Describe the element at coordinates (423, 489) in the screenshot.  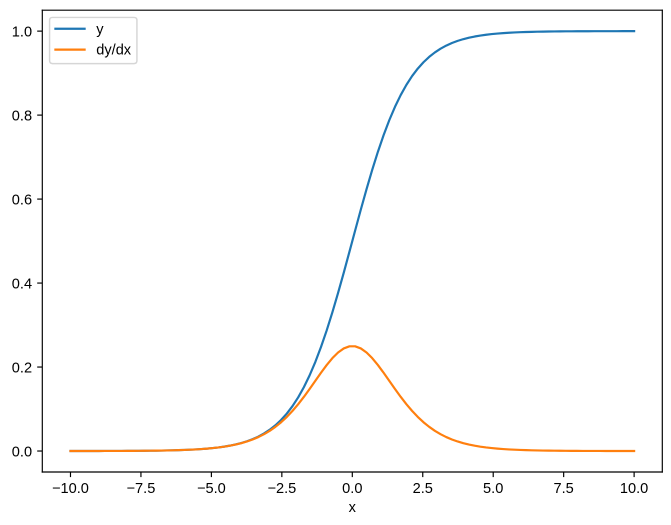
I see `svg-text: 2.5` at that location.